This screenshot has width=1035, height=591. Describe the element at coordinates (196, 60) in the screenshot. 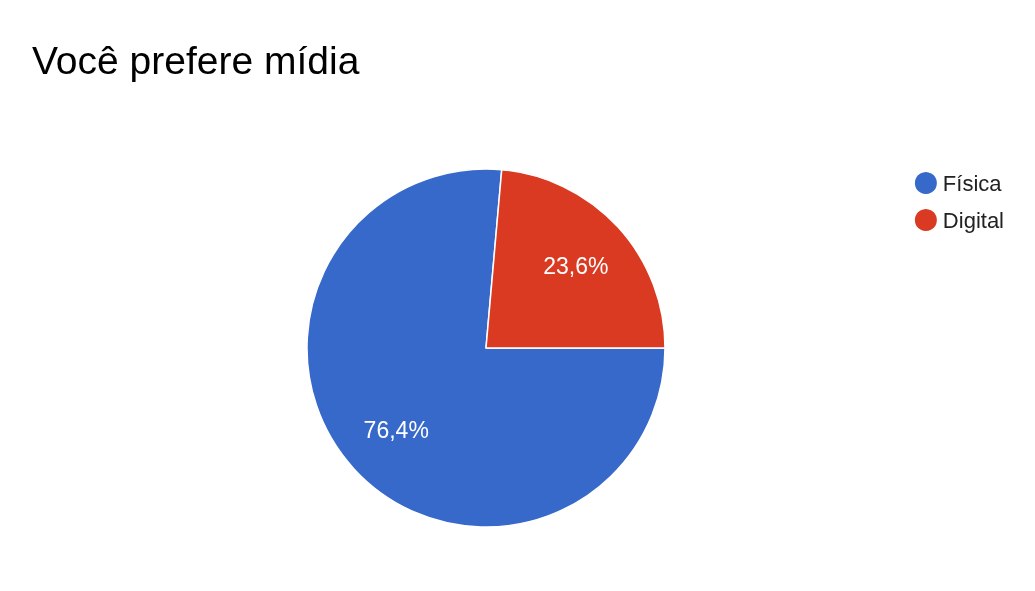

I see `chart-title: Você prefere mídia` at that location.